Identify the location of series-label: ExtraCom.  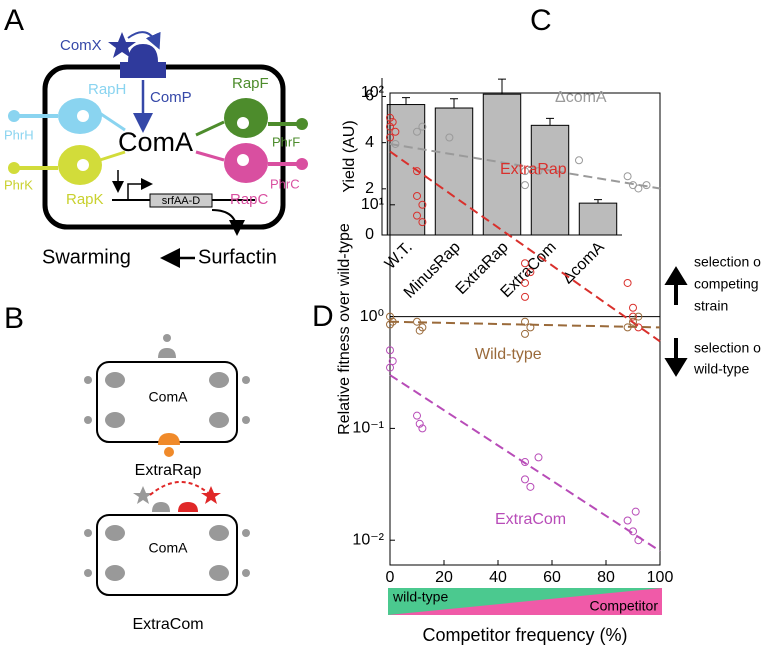
(530, 519).